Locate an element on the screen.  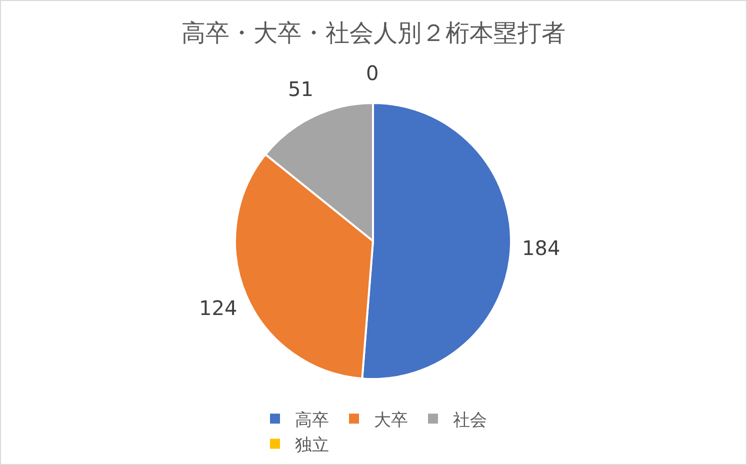
text: 0 is located at coordinates (372, 73).